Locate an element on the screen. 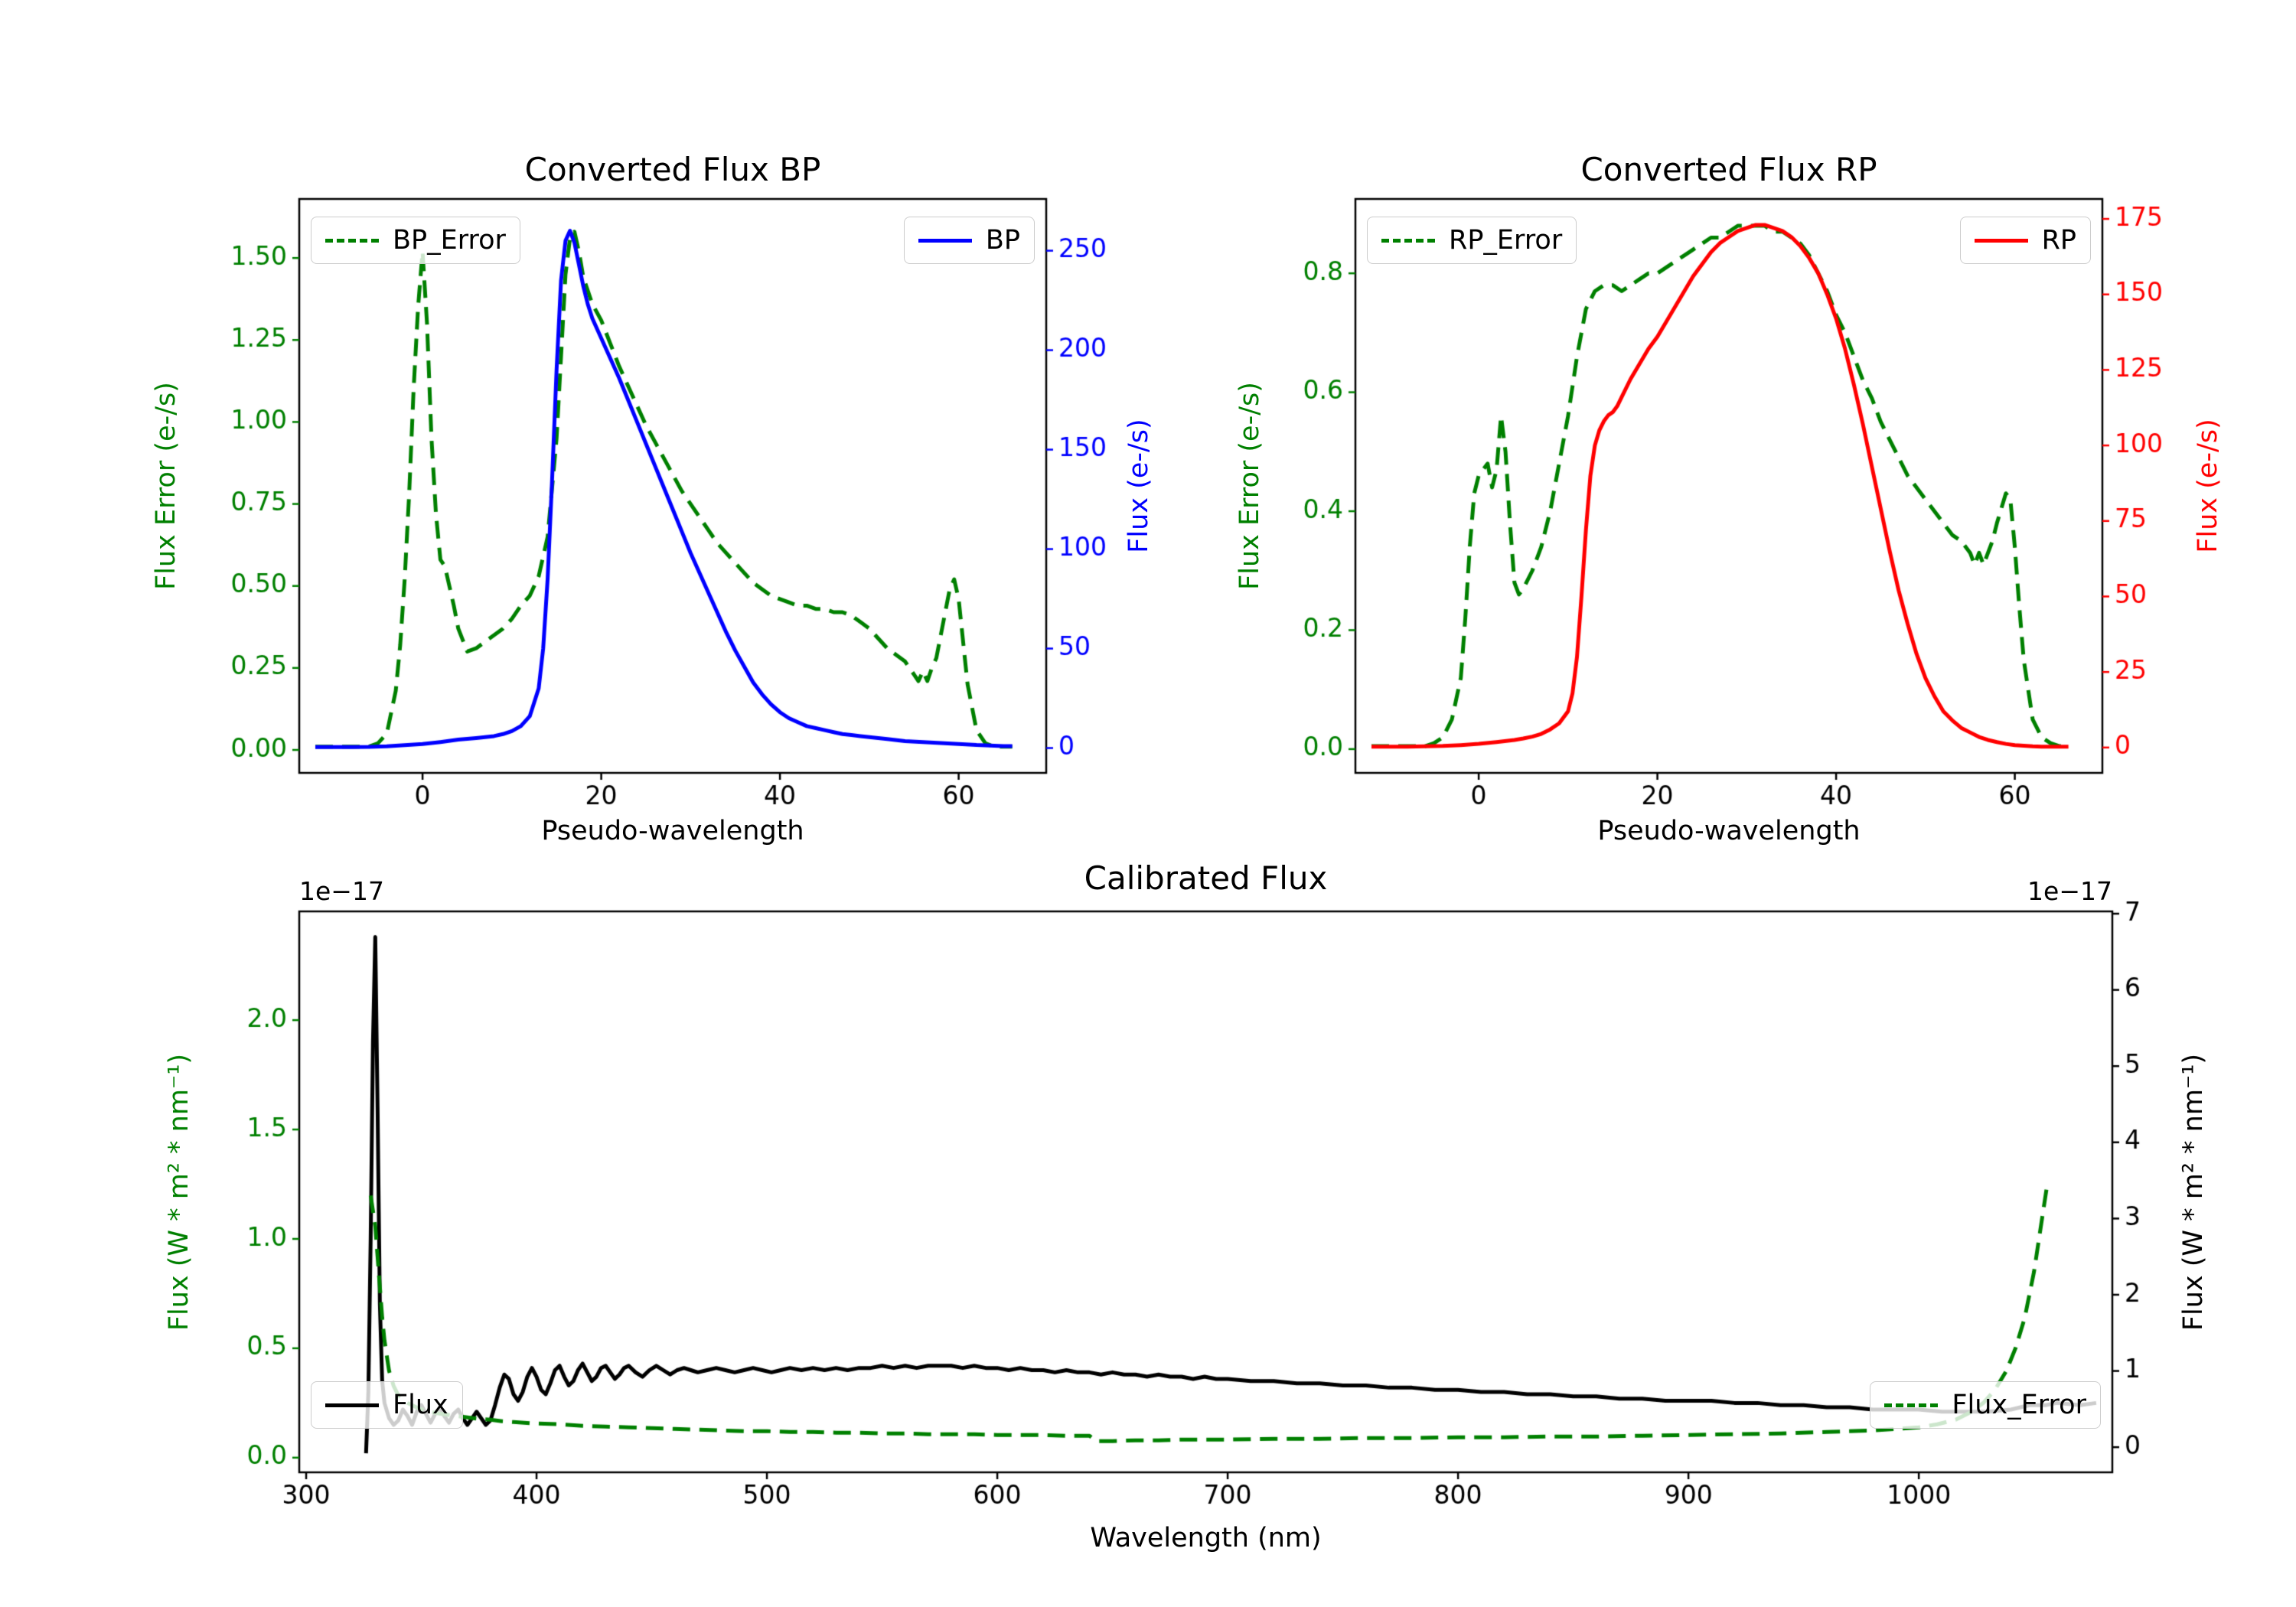 The width and height of the screenshot is (2296, 1607). ylabel-rp-flux-error: Flux Error (e-/s) is located at coordinates (1249, 486).